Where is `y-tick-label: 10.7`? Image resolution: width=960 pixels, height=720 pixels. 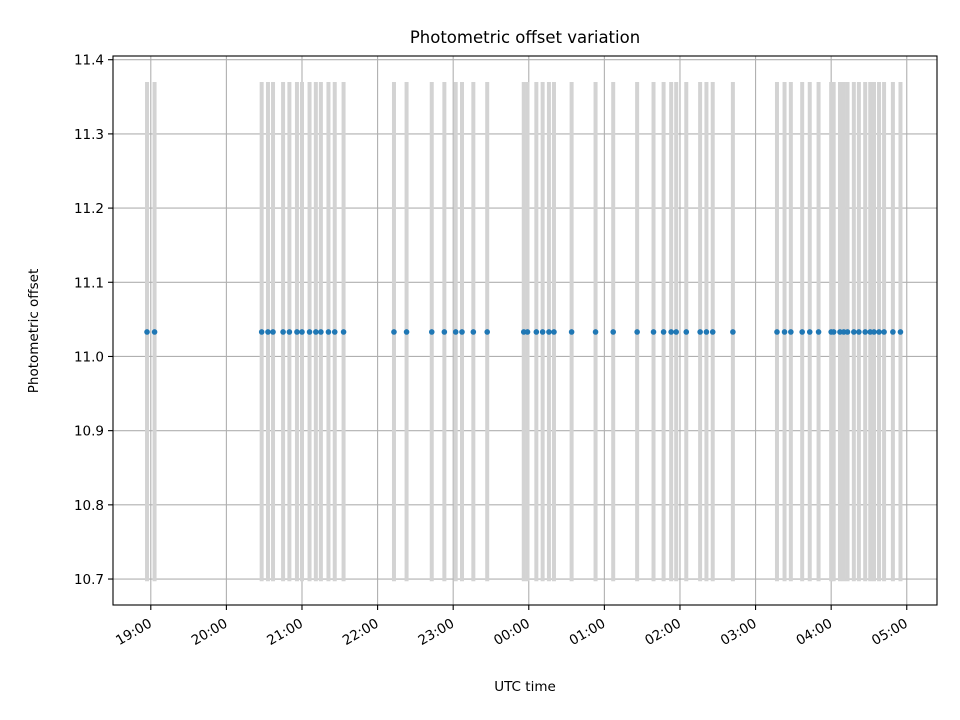
y-tick-label: 10.7 is located at coordinates (89, 580).